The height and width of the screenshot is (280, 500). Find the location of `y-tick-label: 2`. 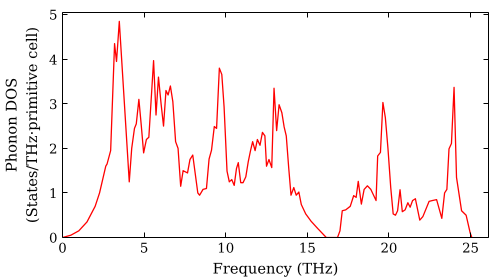

y-tick-label: 2 is located at coordinates (53, 150).